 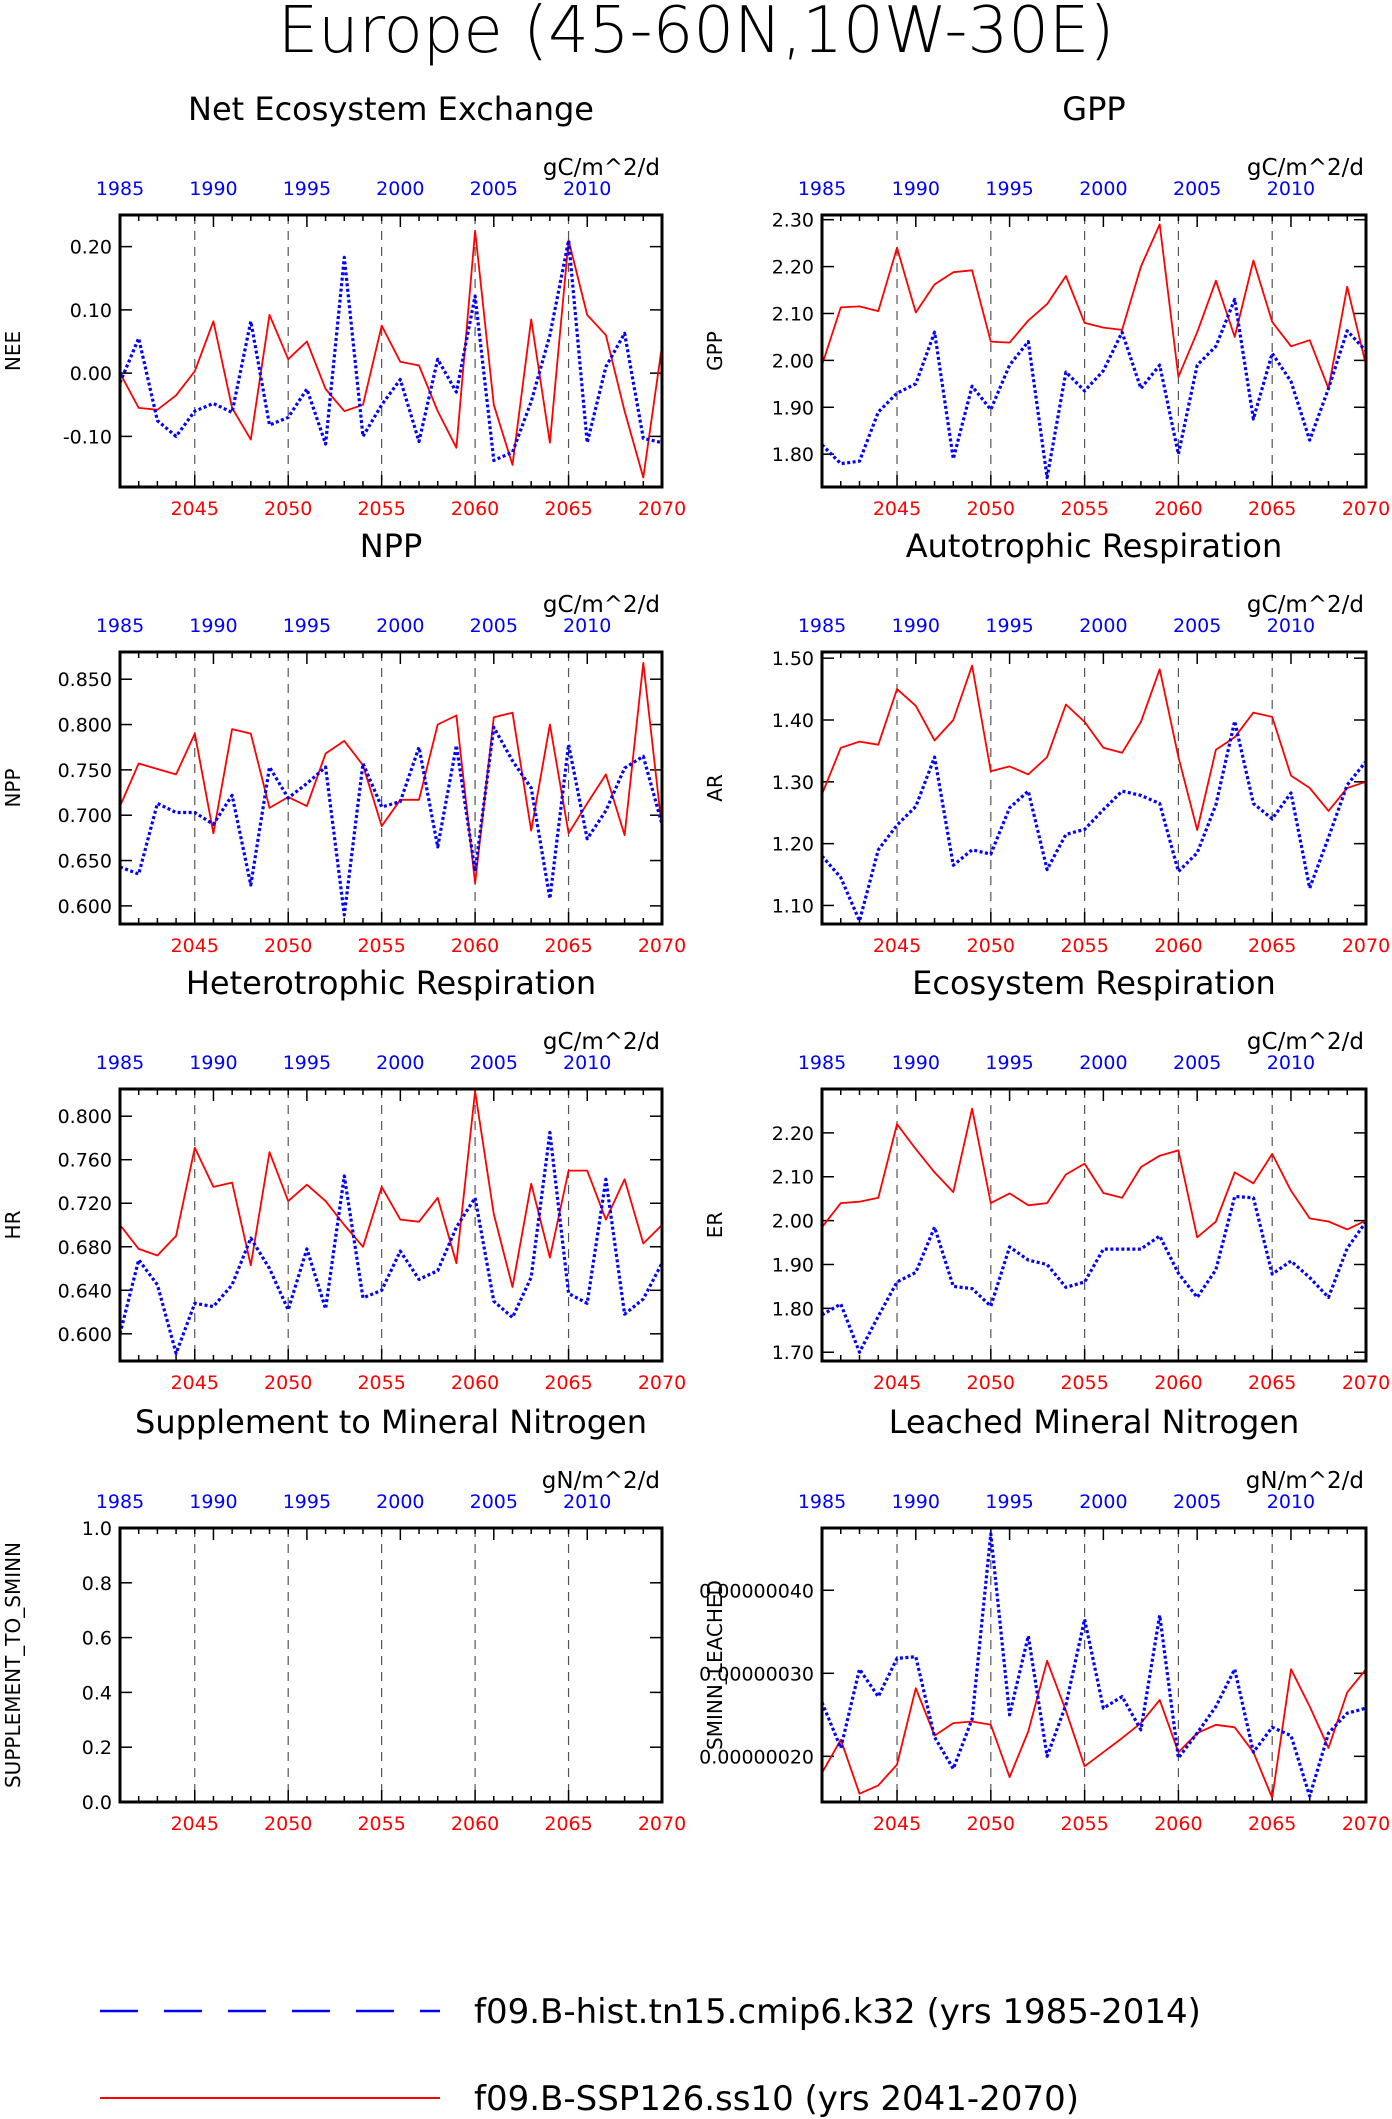 I want to click on panel-title: NPP, so click(x=391, y=546).